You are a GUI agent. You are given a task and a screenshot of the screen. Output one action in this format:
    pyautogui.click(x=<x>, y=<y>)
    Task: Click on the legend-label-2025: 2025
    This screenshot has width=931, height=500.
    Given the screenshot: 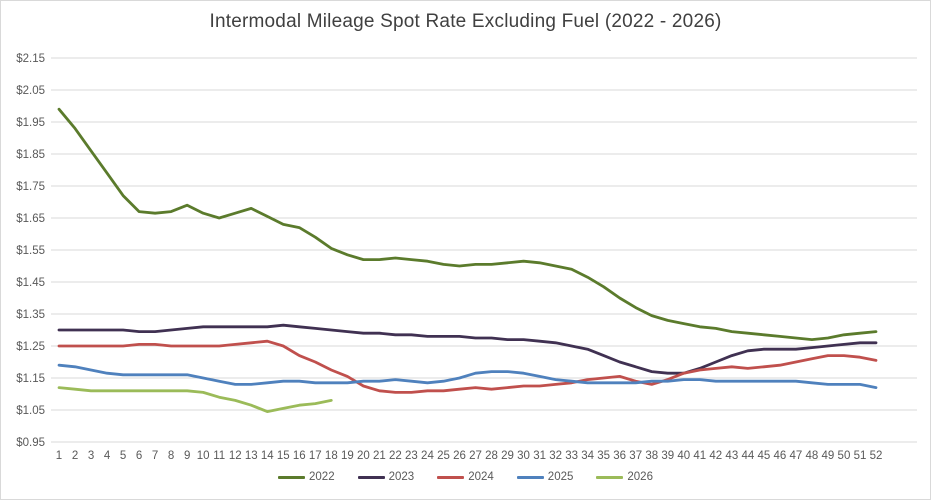 What is the action you would take?
    pyautogui.click(x=560, y=477)
    